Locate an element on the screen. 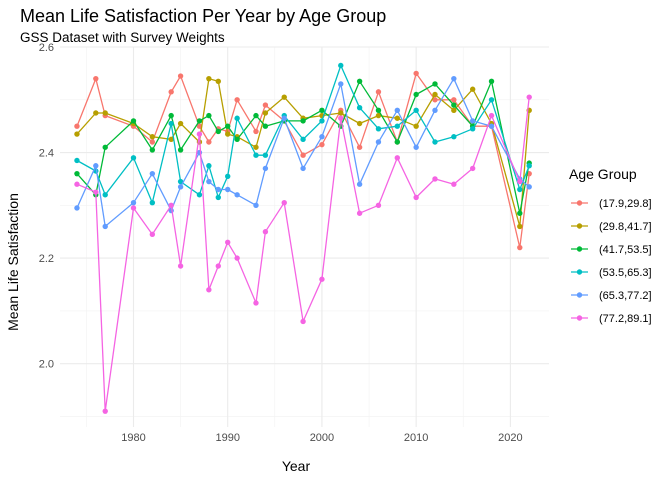  legend-label: (29.8,41.7] is located at coordinates (625, 227).